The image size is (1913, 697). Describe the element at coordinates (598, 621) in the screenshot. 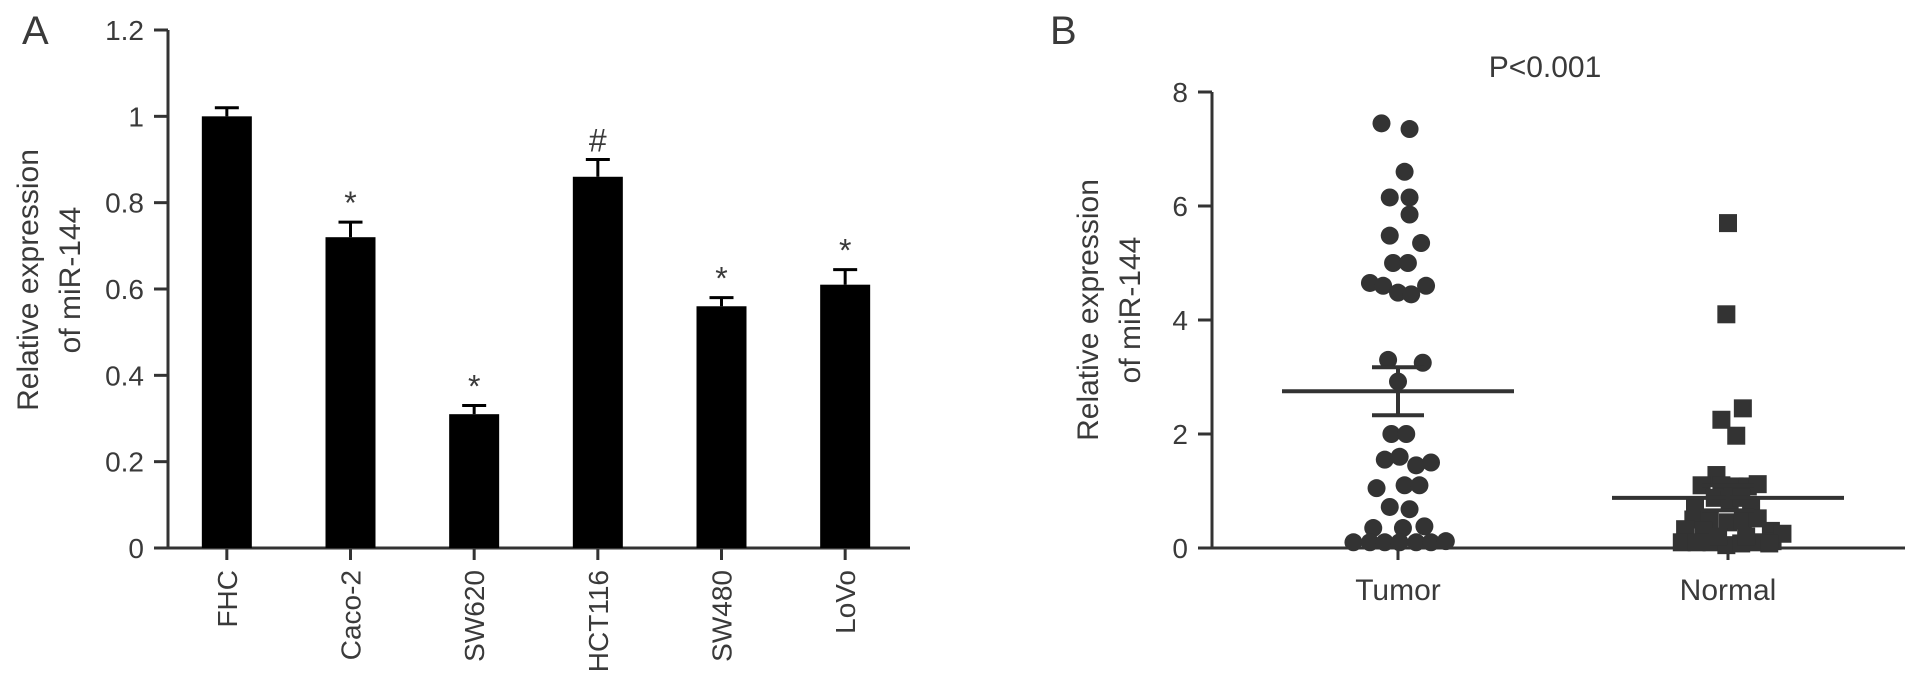

I see `panel-a-x-tick-label: HCT116` at that location.